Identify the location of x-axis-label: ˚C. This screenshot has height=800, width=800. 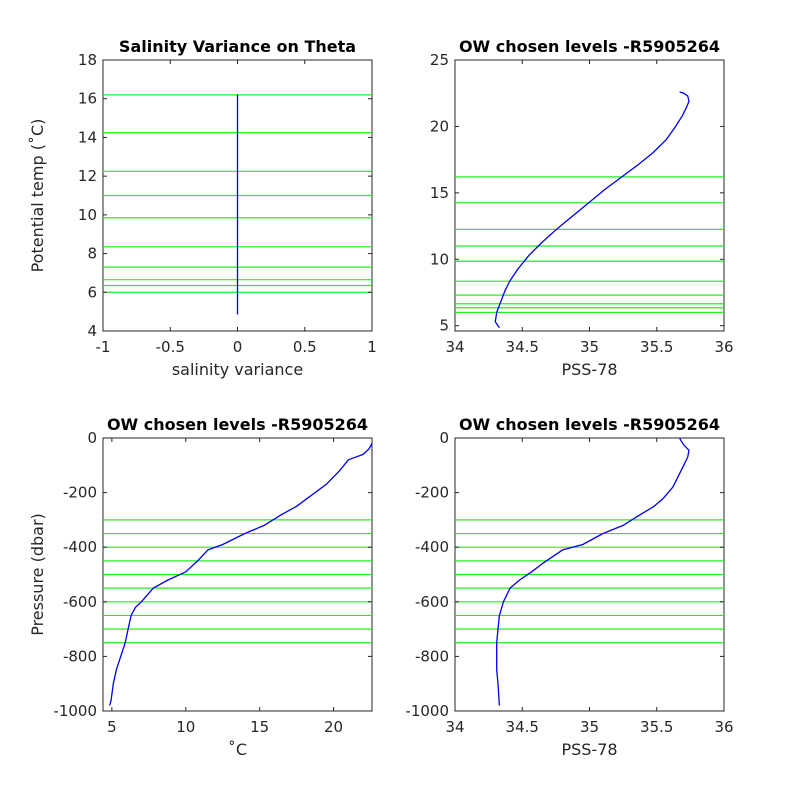
(237, 749).